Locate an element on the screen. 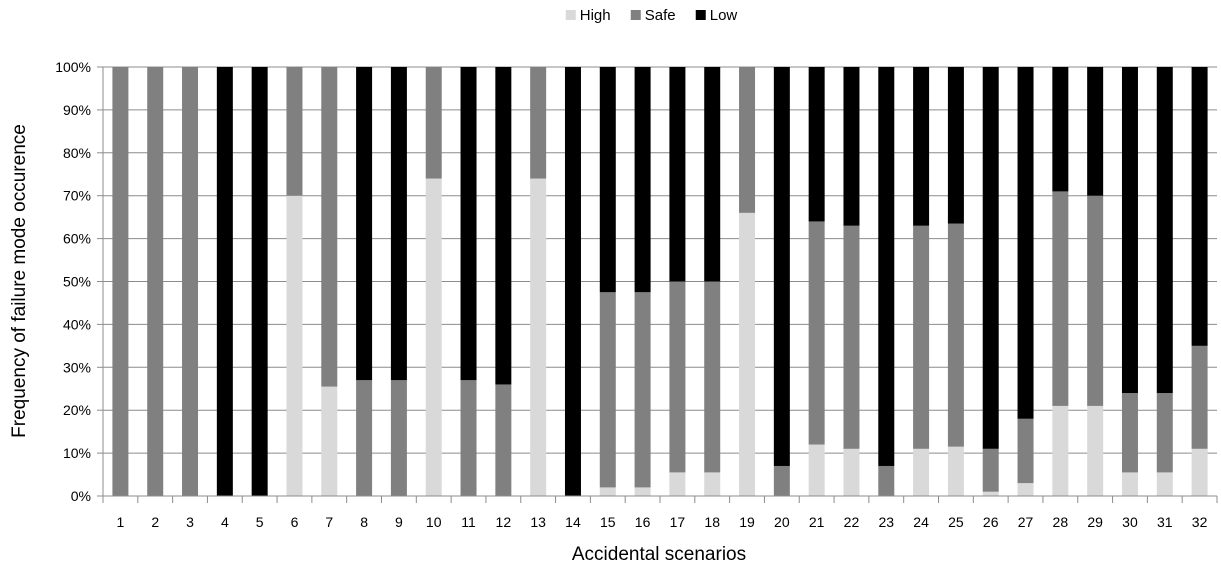 The image size is (1221, 570). legend-label: Safe is located at coordinates (660, 15).